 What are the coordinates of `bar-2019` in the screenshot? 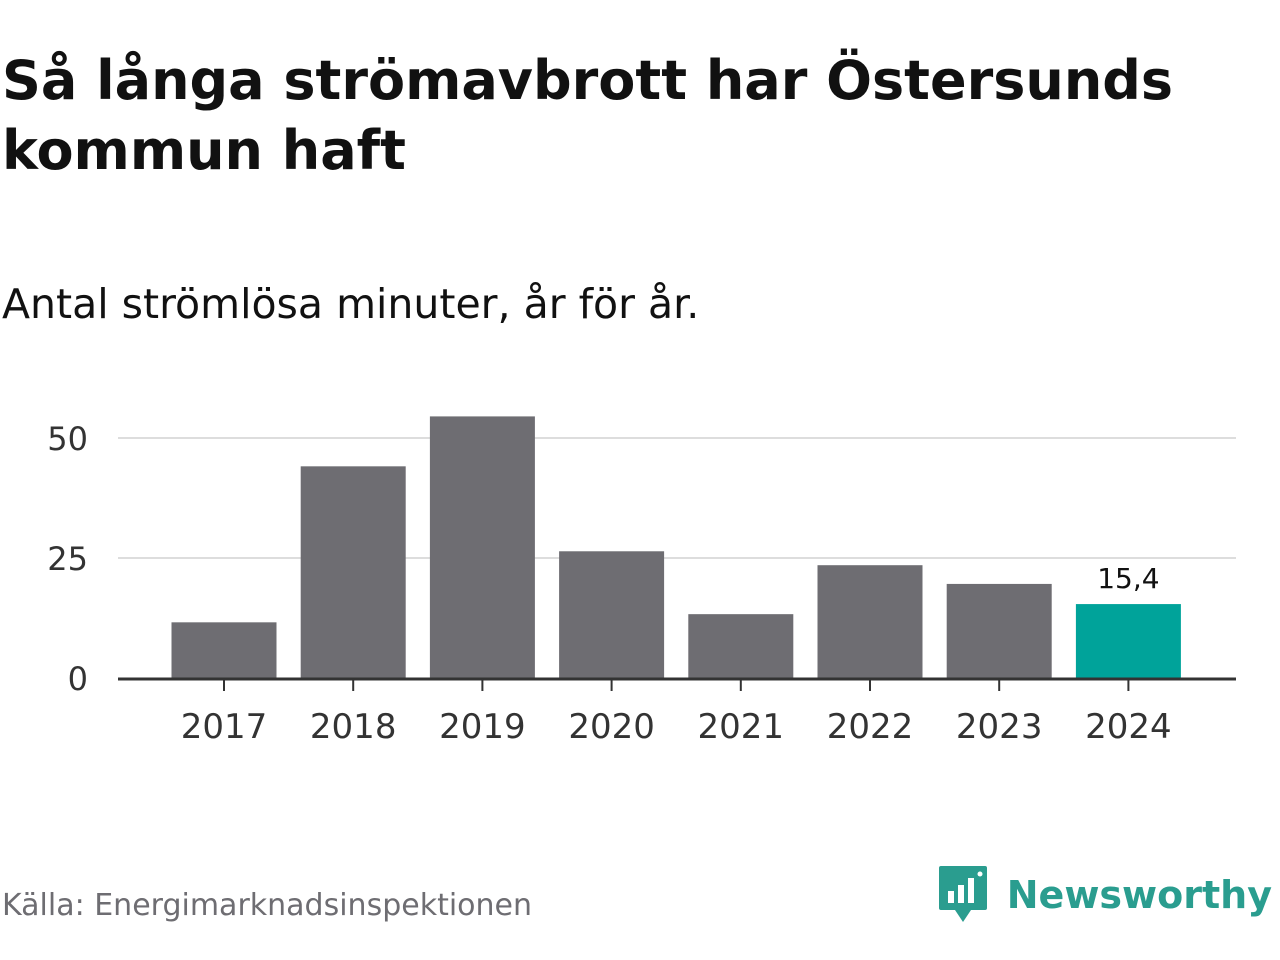 It's located at (482, 547).